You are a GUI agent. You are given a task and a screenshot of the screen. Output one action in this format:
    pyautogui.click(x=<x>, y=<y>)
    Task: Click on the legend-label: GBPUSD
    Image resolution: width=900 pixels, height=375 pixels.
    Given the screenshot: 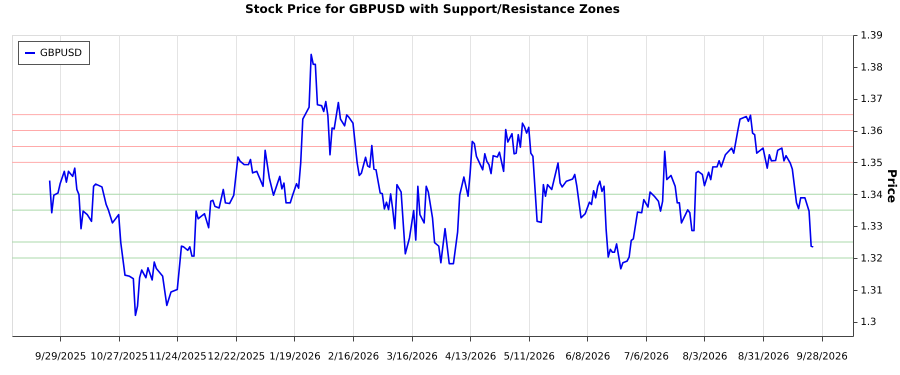 What is the action you would take?
    pyautogui.click(x=61, y=53)
    